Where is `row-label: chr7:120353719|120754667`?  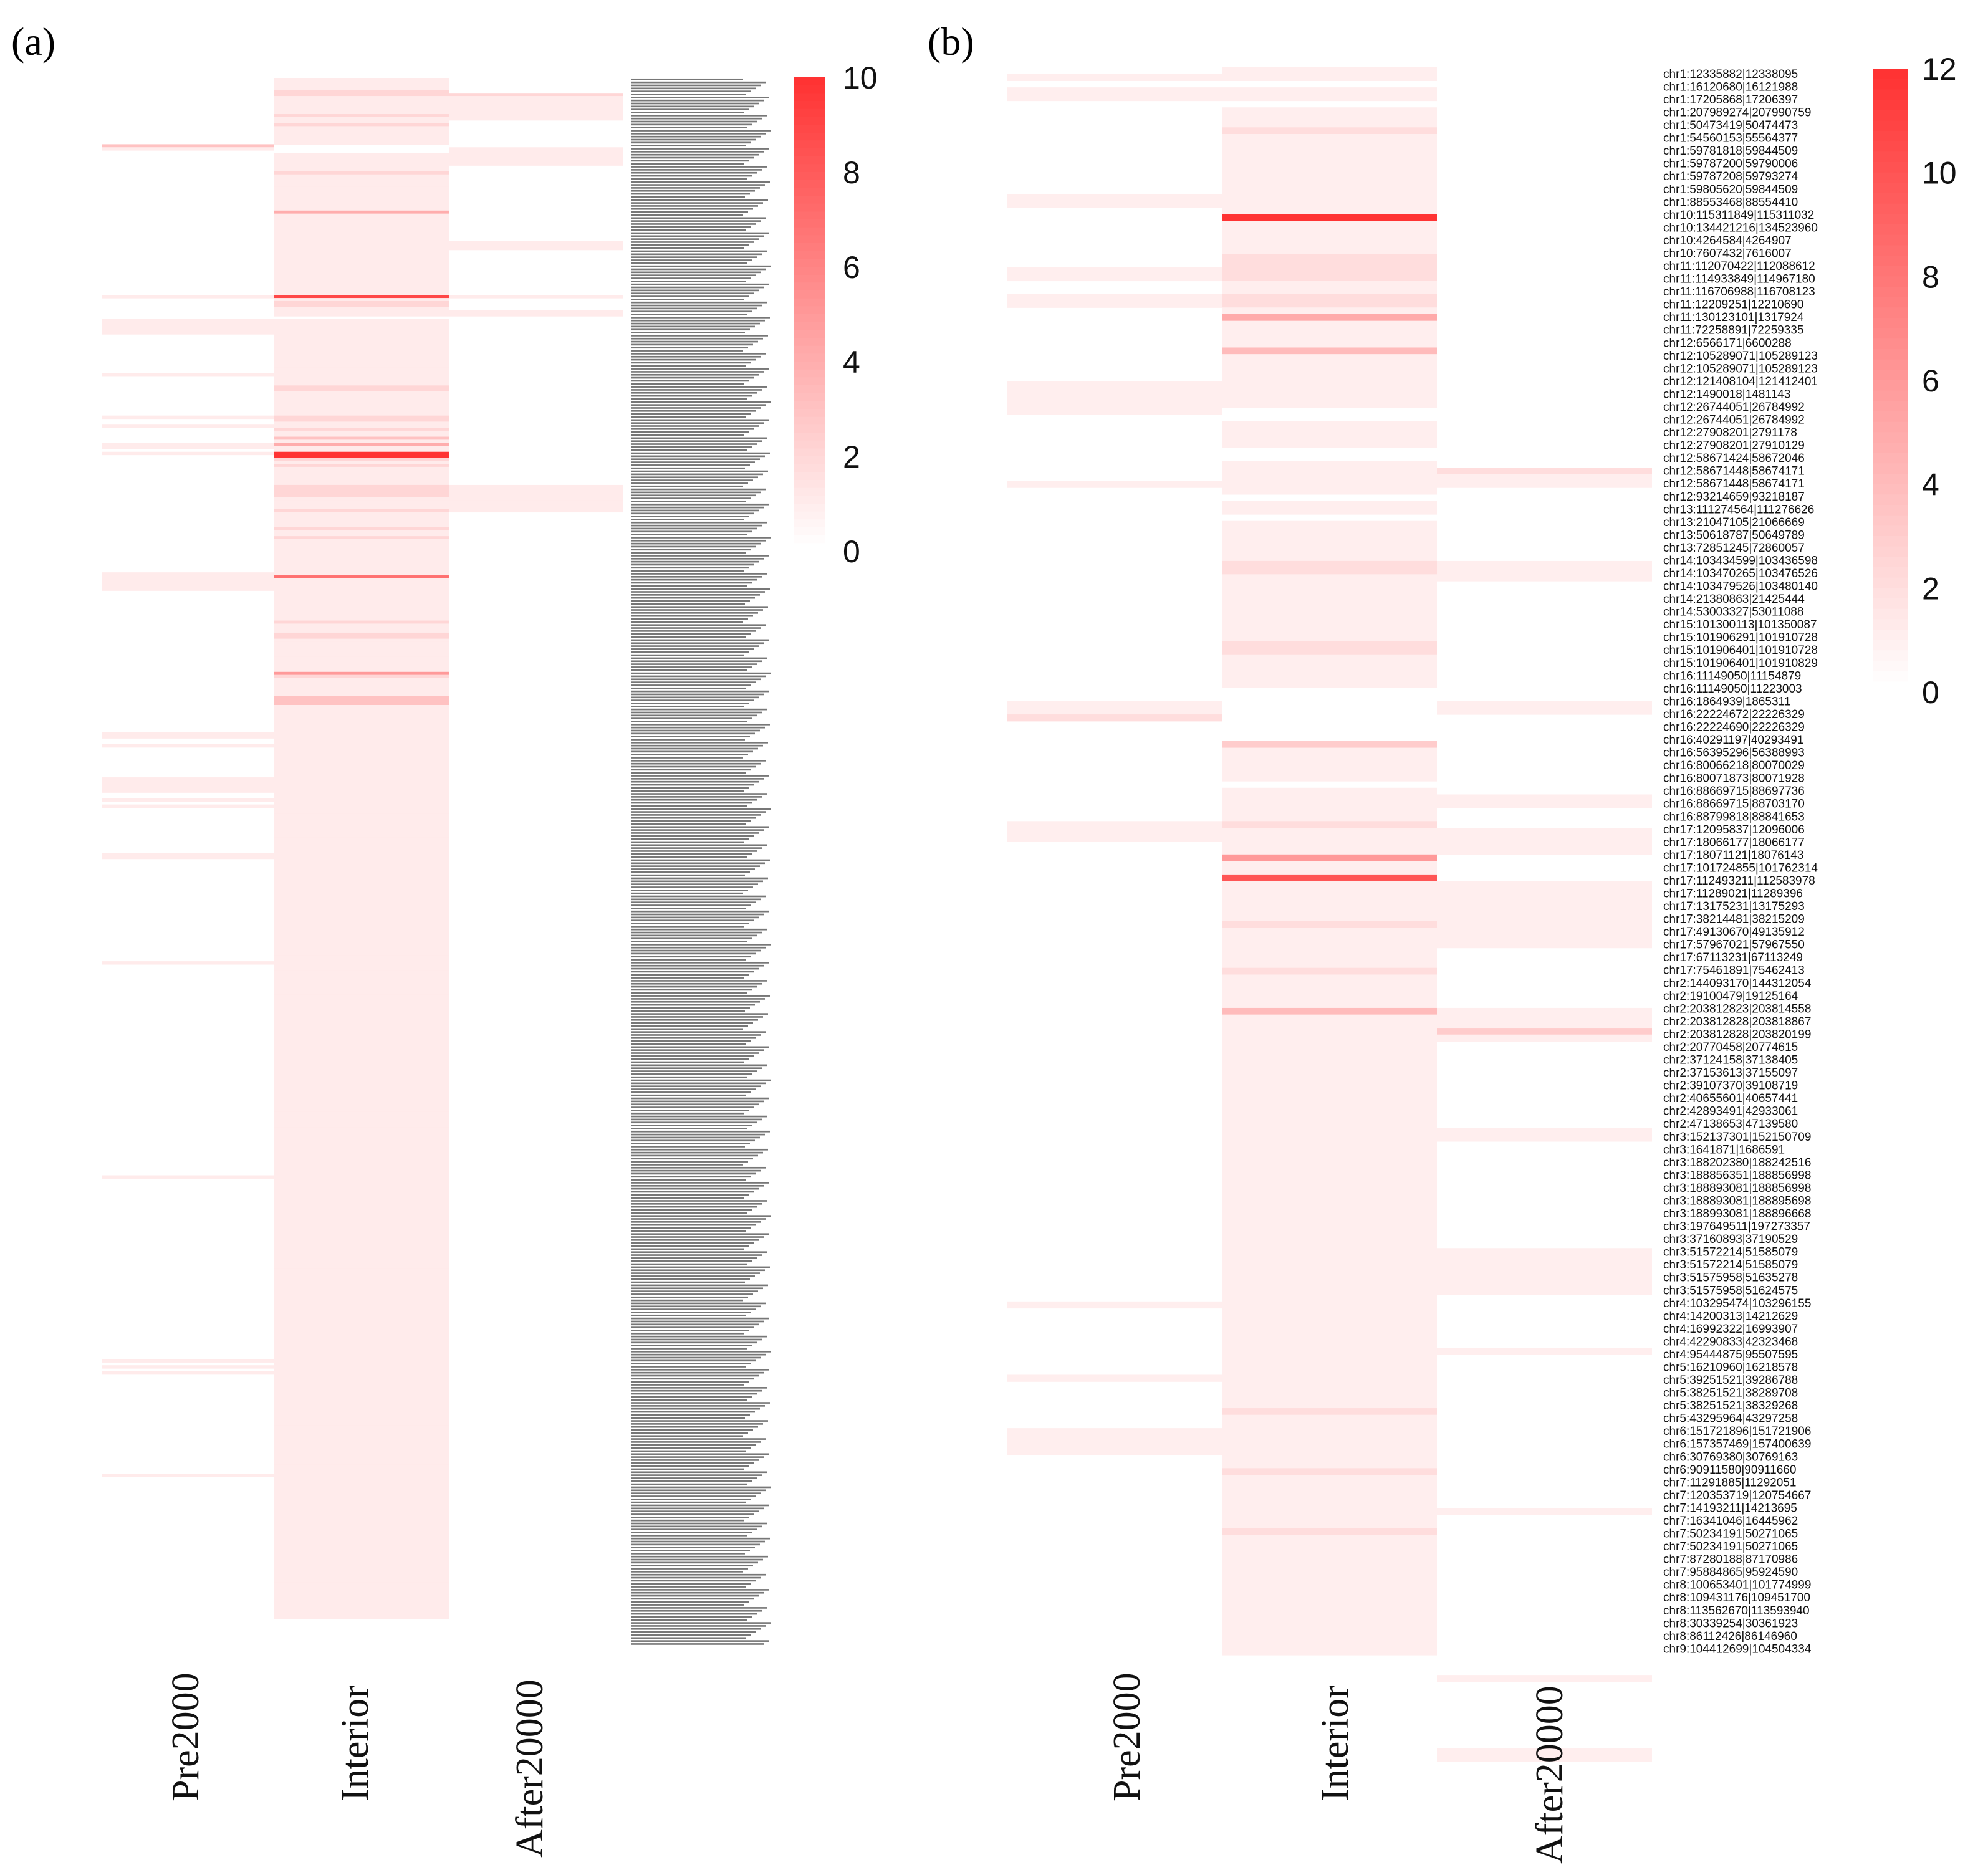 row-label: chr7:120353719|120754667 is located at coordinates (1737, 1495).